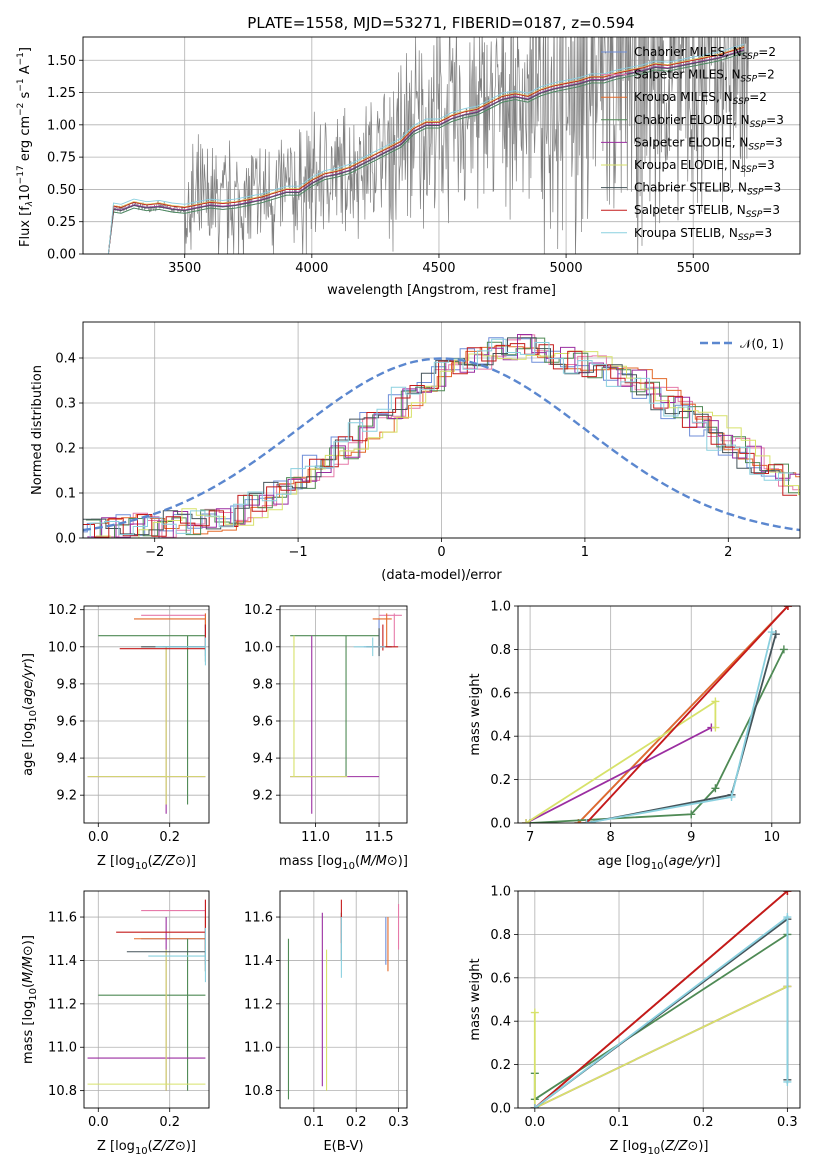 The image size is (819, 1170). Describe the element at coordinates (691, 837) in the screenshot. I see `x-tick-label: 9` at that location.